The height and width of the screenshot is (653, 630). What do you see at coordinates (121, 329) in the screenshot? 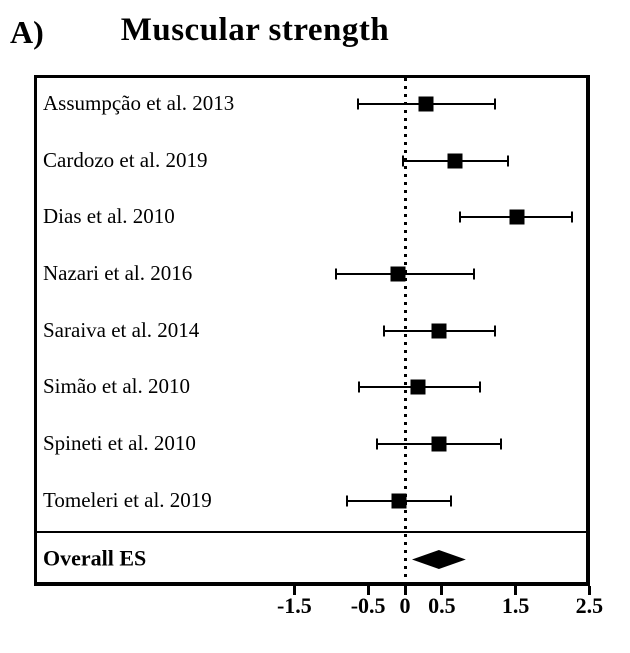
I see `study-label: Saraiva et al. 2014` at bounding box center [121, 329].